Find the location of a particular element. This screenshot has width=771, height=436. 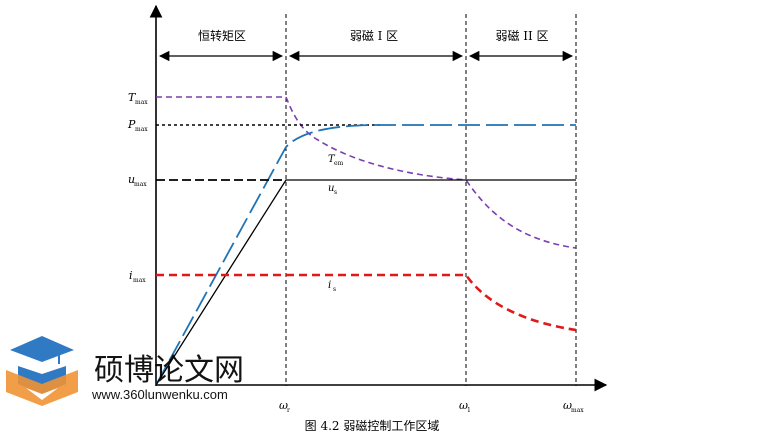

graduation-cap-logo-icon is located at coordinates (42, 371).